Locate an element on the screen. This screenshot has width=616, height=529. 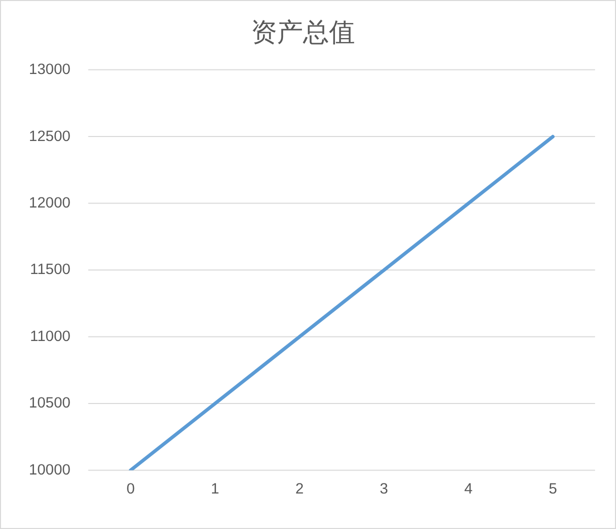
y-tick-label: 10500 is located at coordinates (49, 403).